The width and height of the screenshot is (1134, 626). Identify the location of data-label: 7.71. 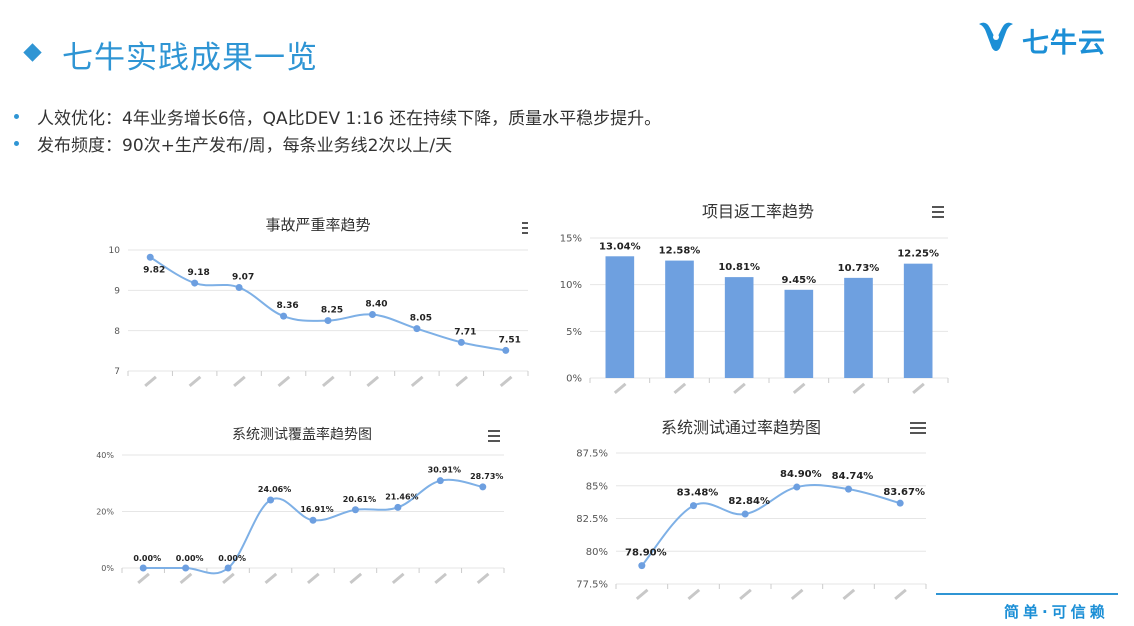
(465, 332).